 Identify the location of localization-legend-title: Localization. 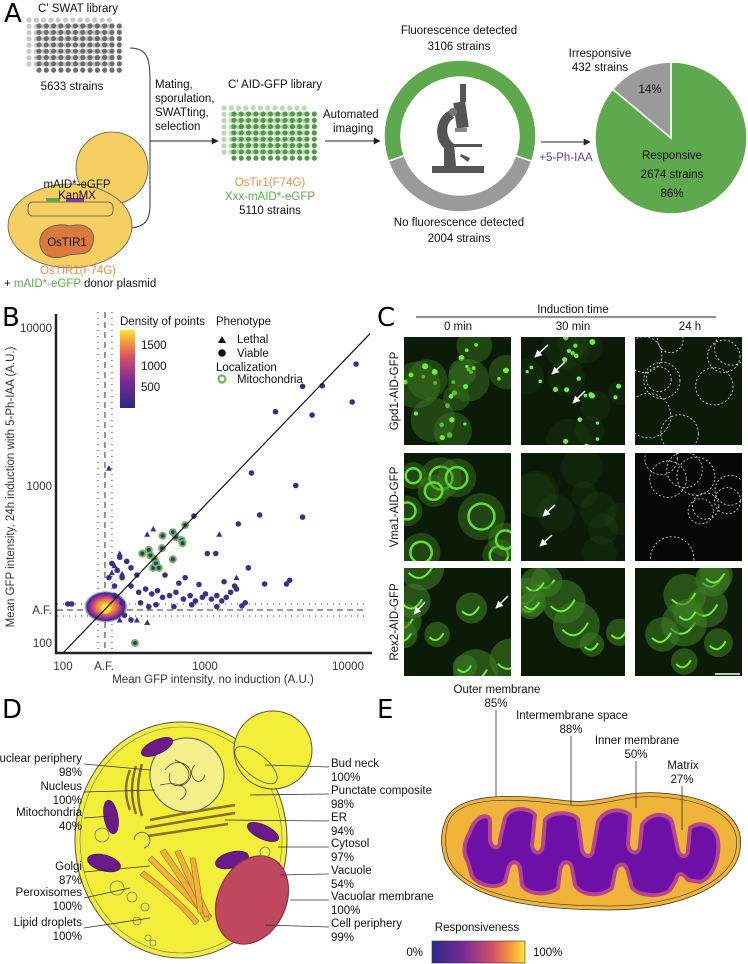
(246, 368).